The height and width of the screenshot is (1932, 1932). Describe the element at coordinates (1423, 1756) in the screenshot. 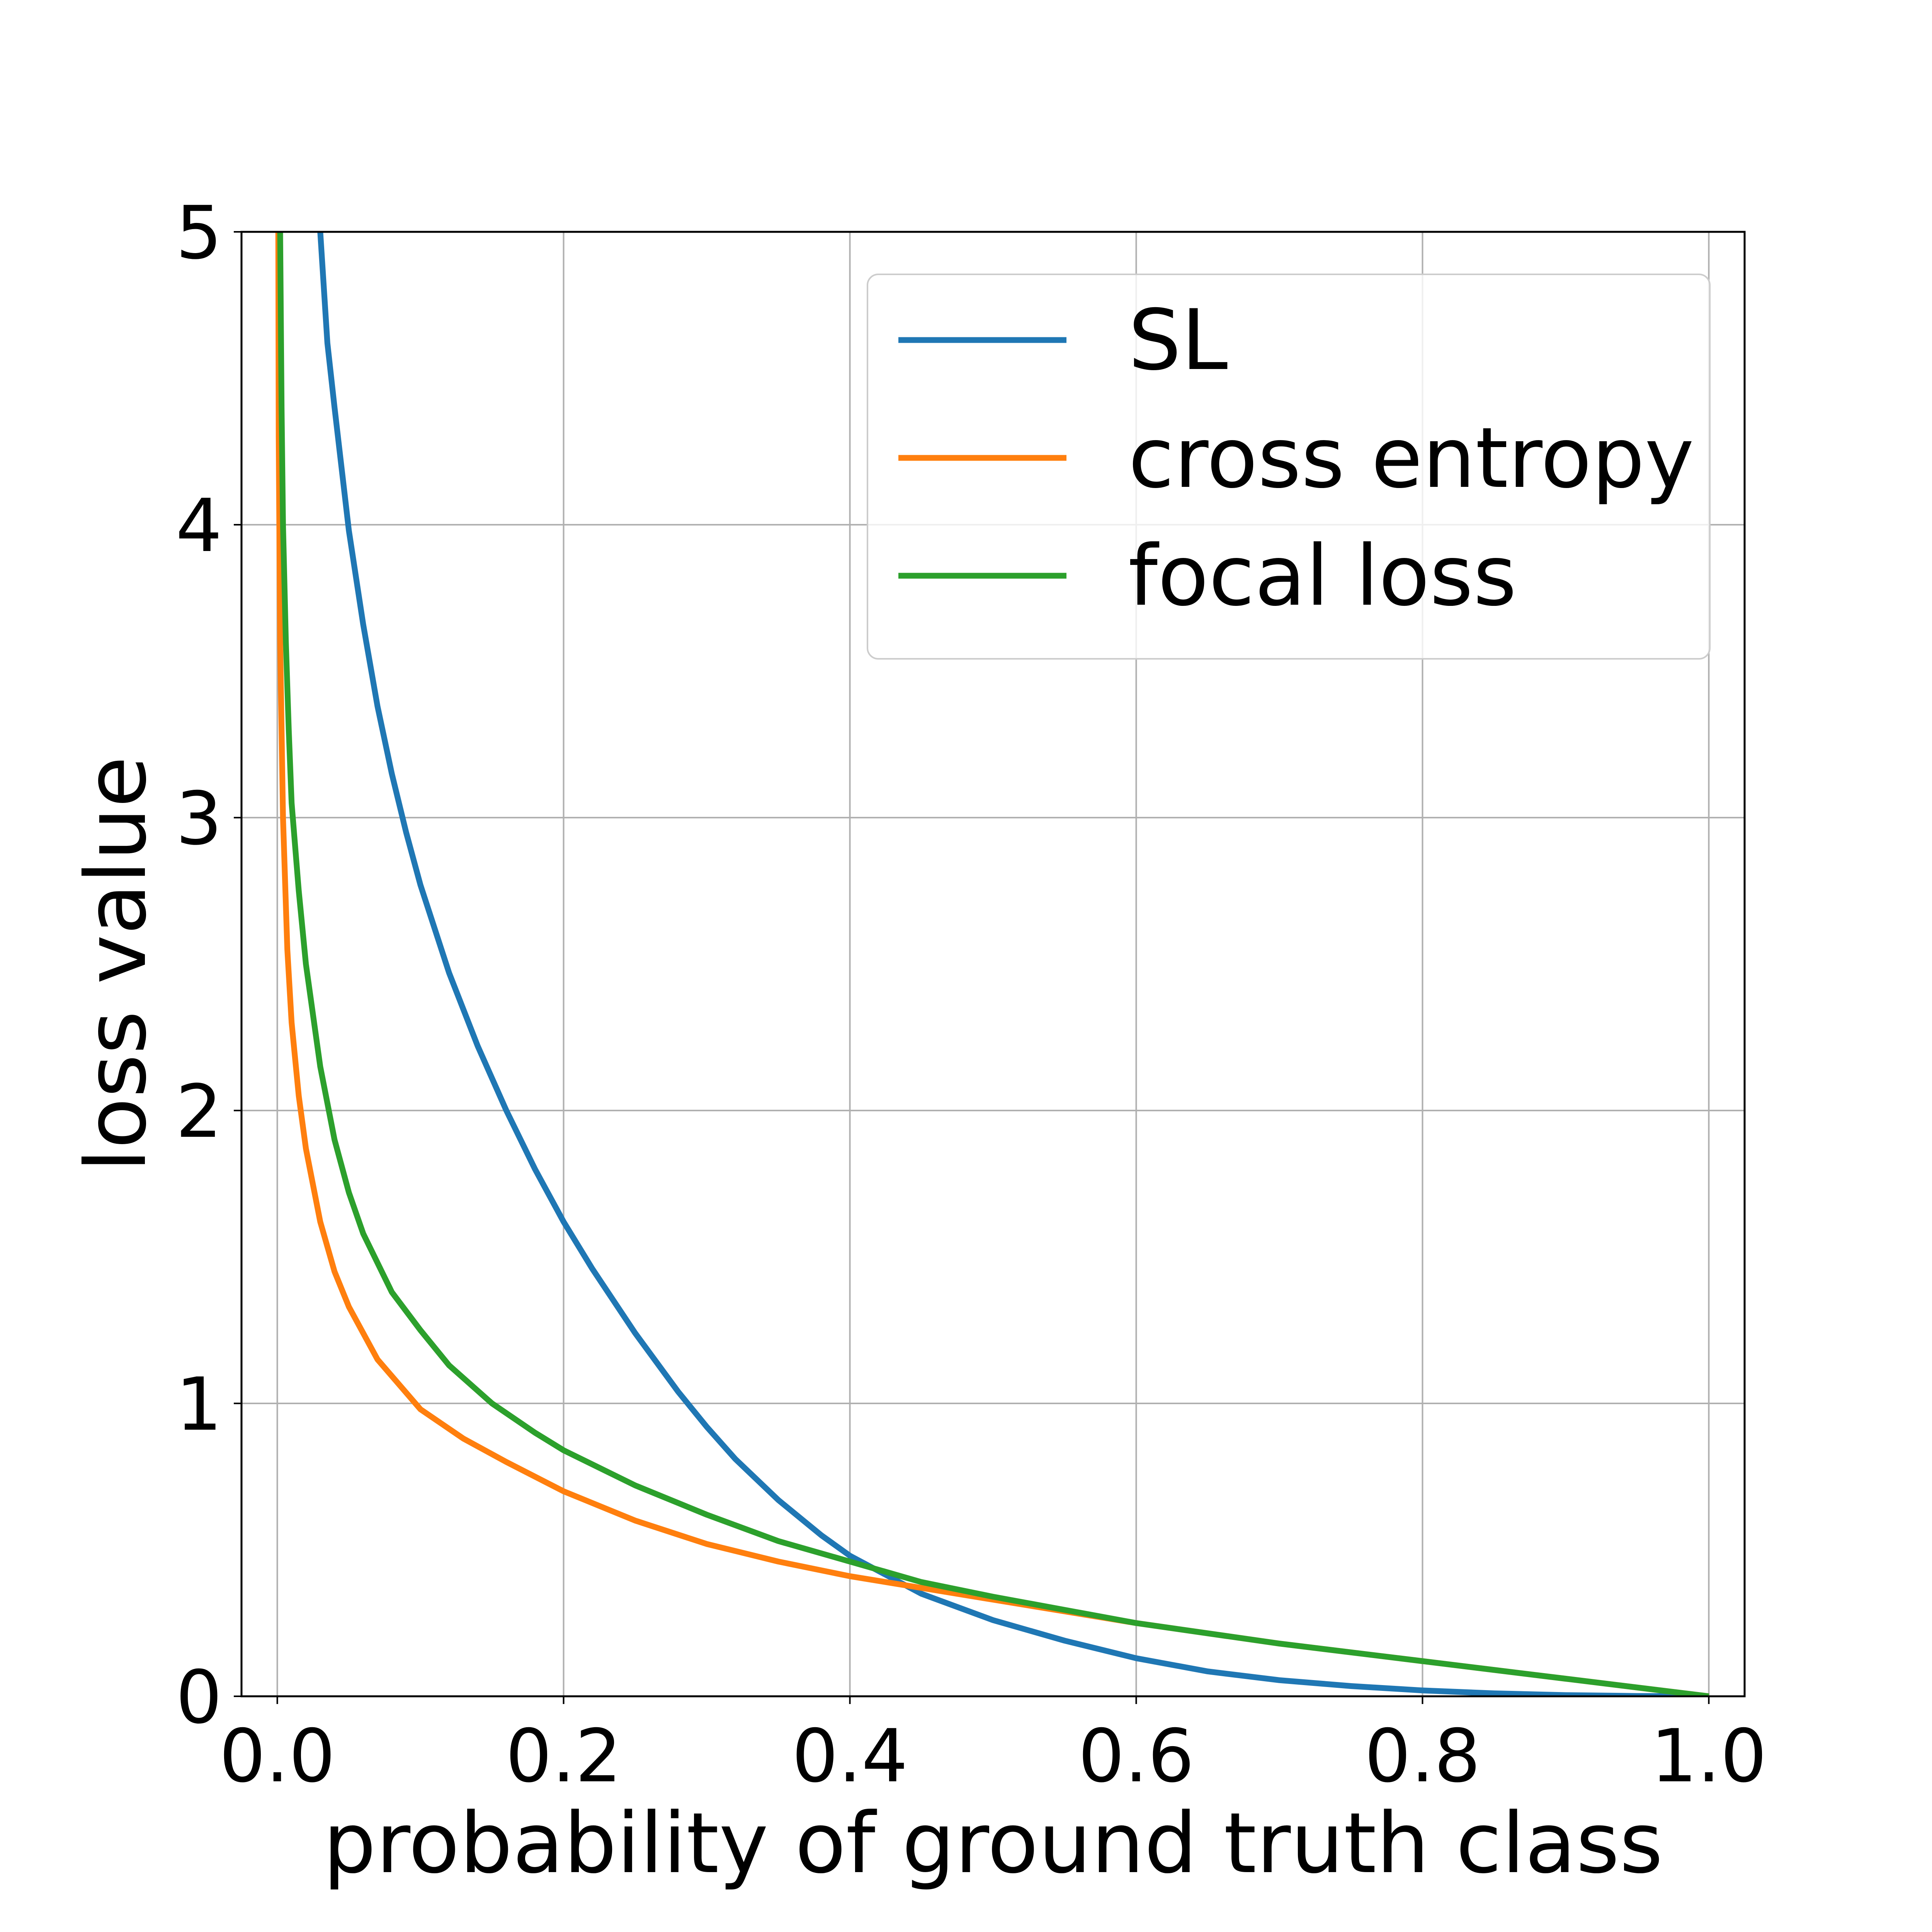

I see `x-tick-label: 0.8` at that location.